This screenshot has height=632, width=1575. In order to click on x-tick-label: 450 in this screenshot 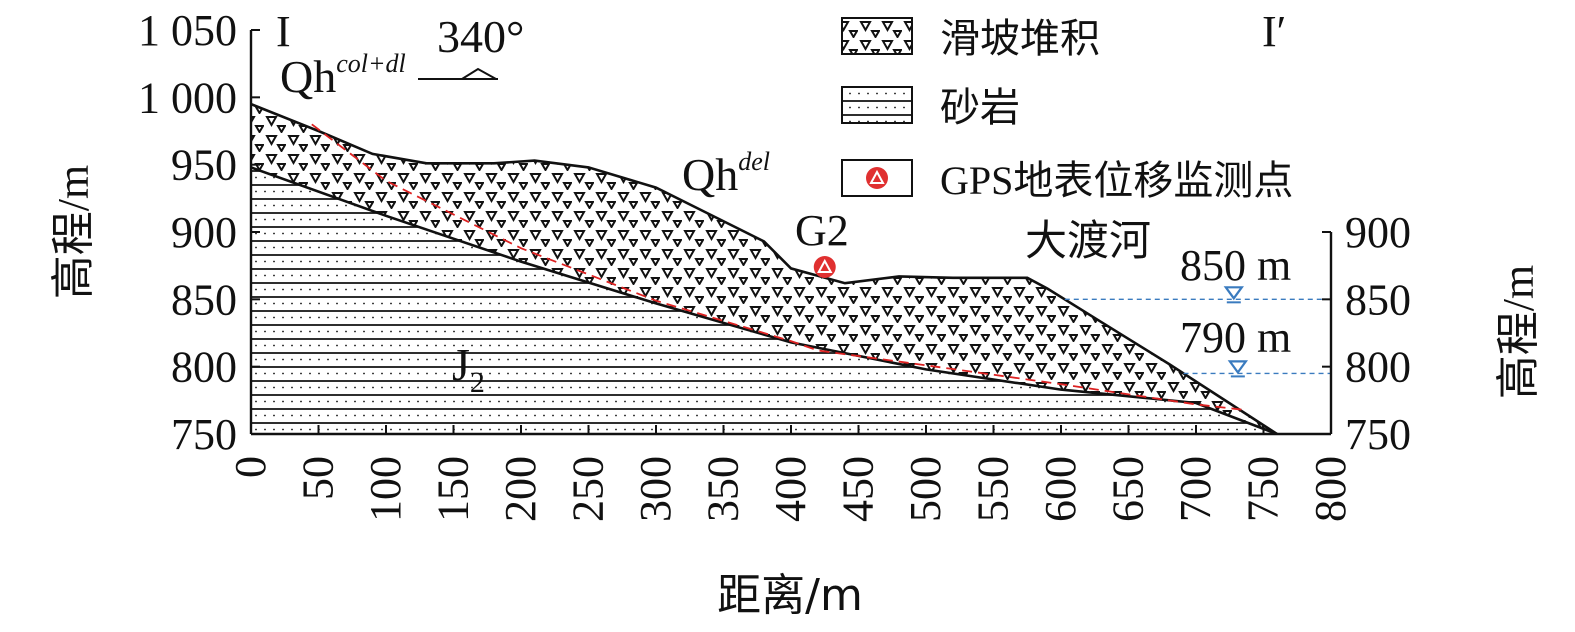, I will do `click(858, 489)`.